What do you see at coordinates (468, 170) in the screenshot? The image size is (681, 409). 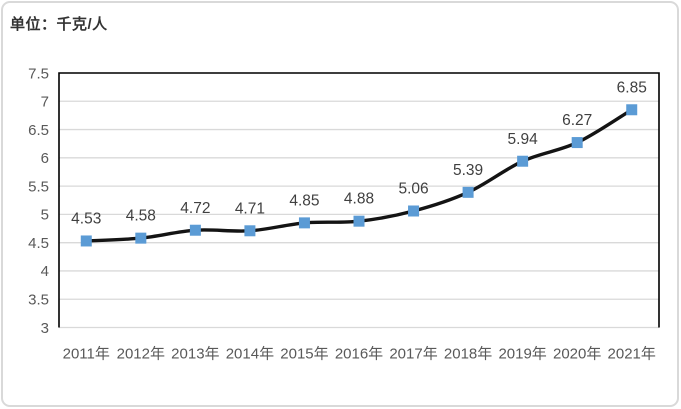 I see `data-point-label: 5.39` at bounding box center [468, 170].